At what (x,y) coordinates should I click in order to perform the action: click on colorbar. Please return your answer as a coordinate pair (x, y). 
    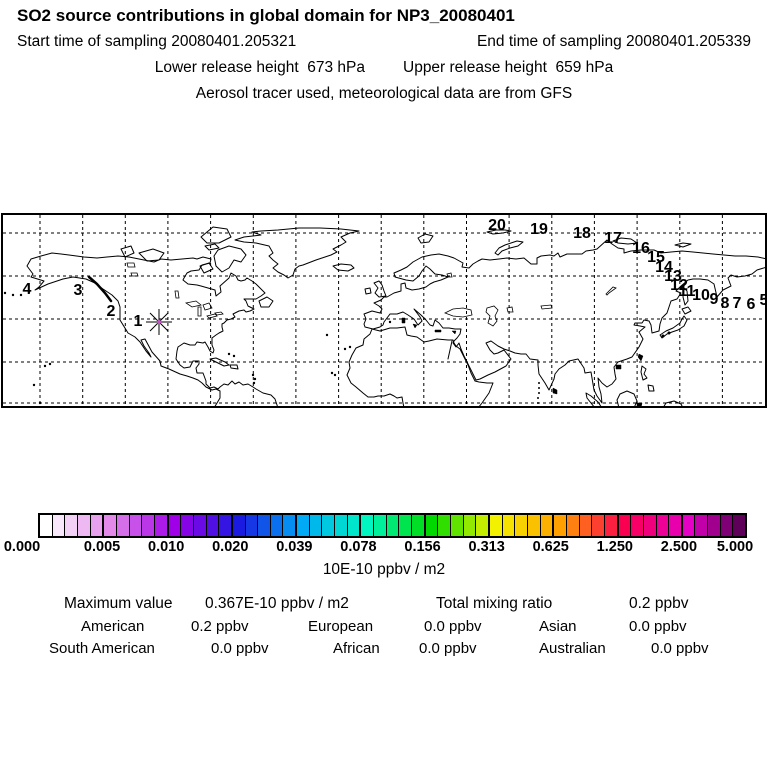
    Looking at the image, I should click on (392, 525).